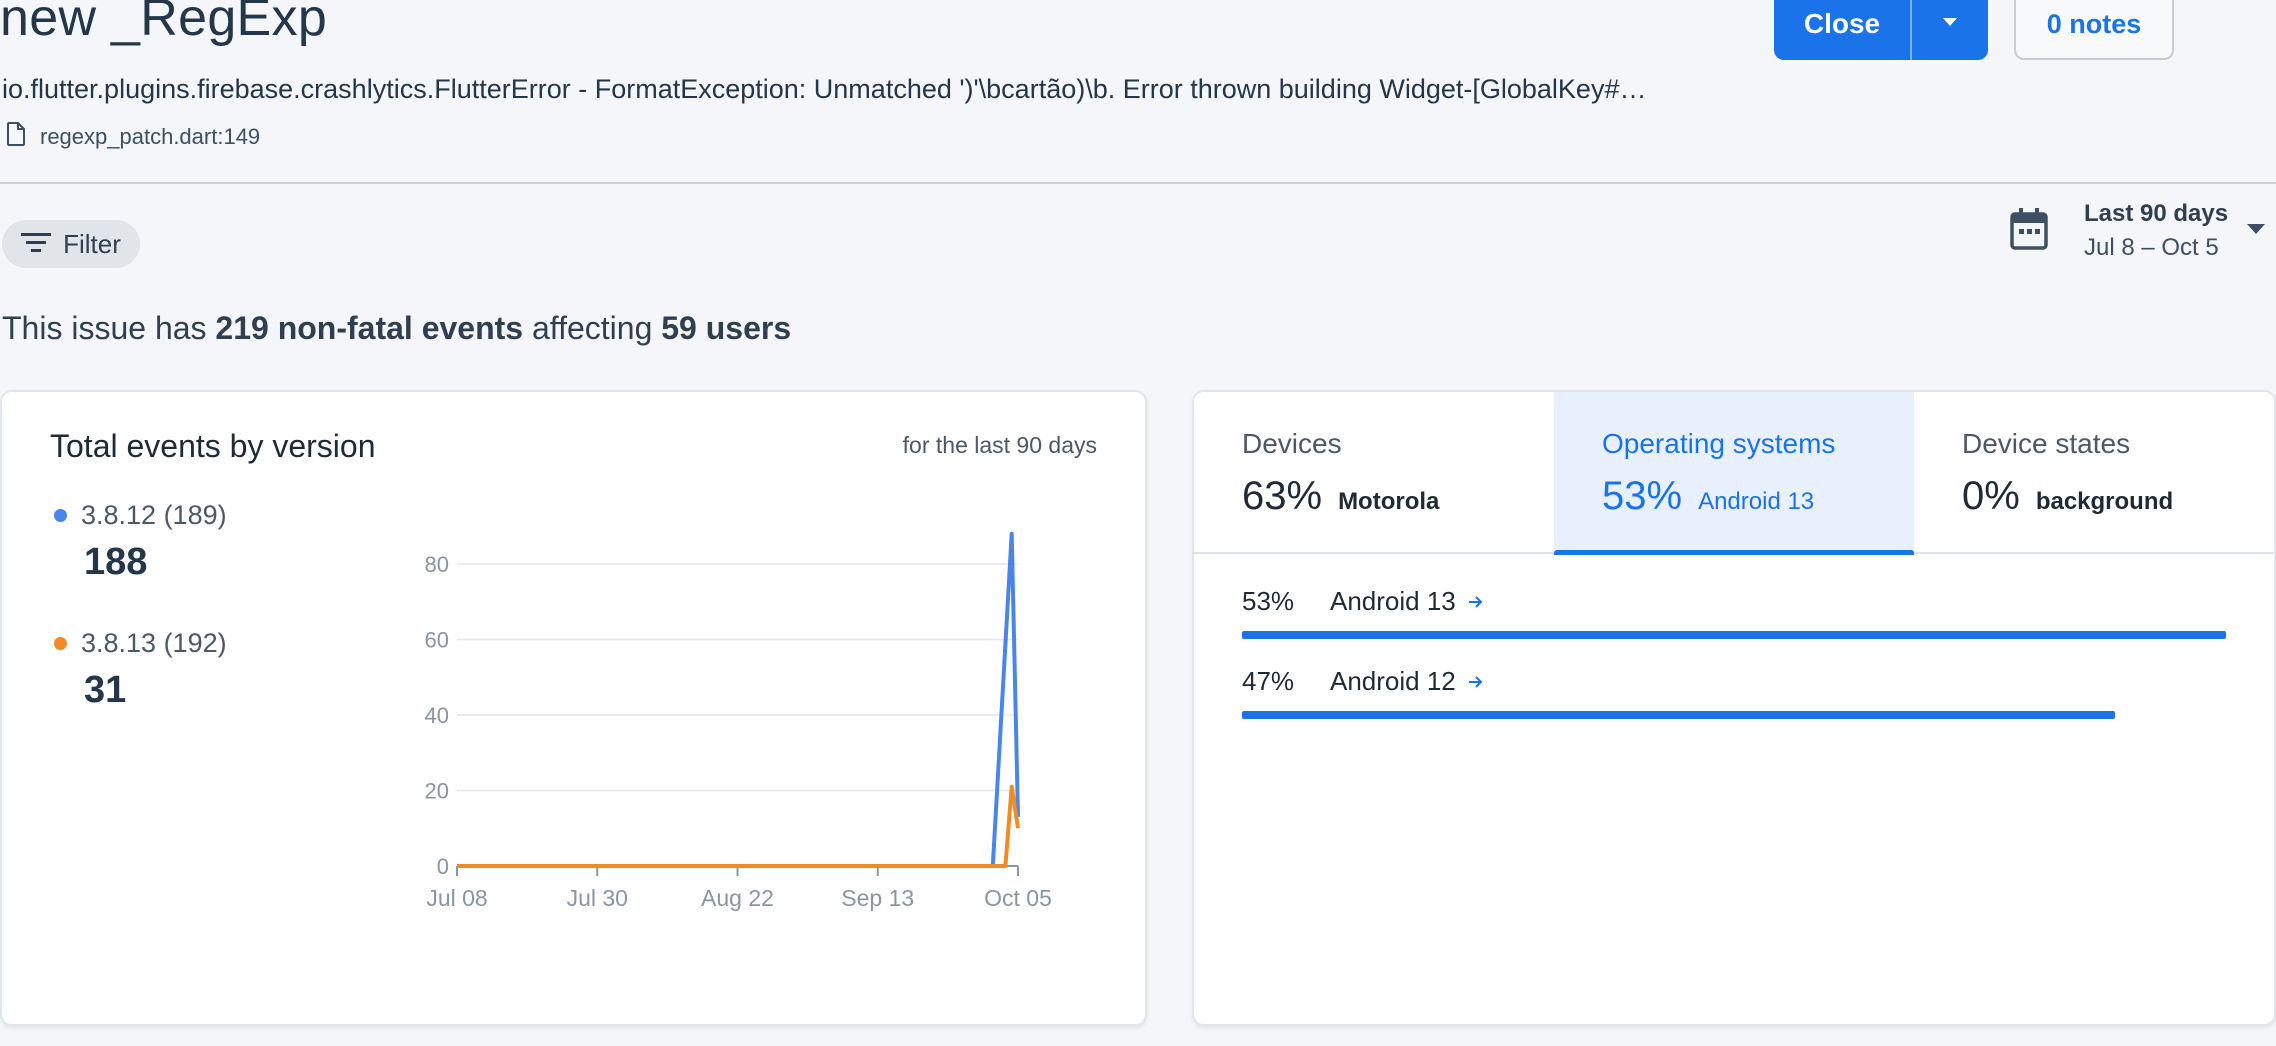 Image resolution: width=2276 pixels, height=1046 pixels. What do you see at coordinates (213, 446) in the screenshot?
I see `chart-title: Total events by version` at bounding box center [213, 446].